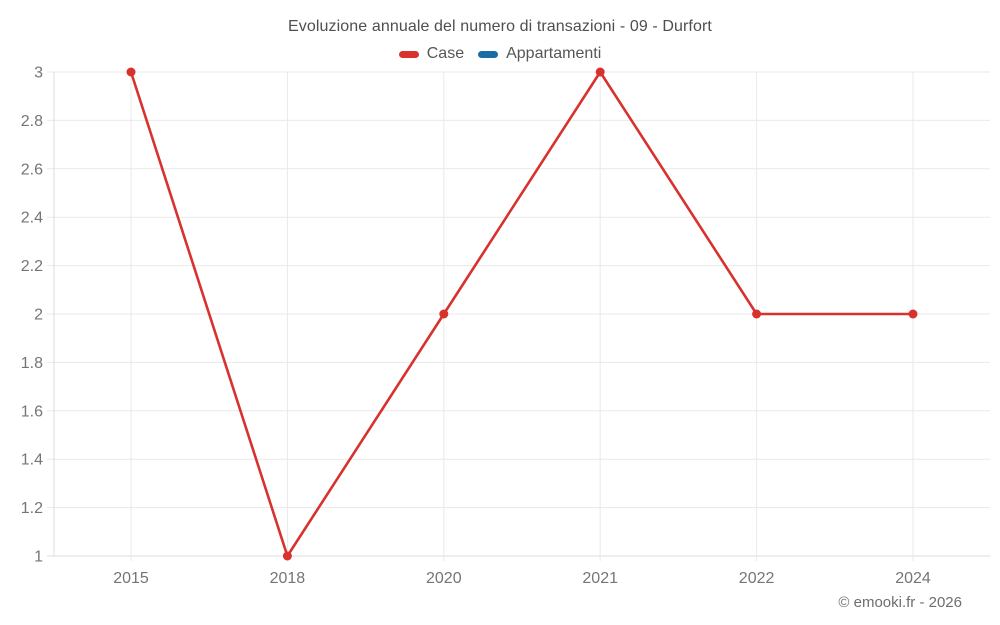  Describe the element at coordinates (900, 602) in the screenshot. I see `copyright-credit: © emooki.fr - 2026` at that location.